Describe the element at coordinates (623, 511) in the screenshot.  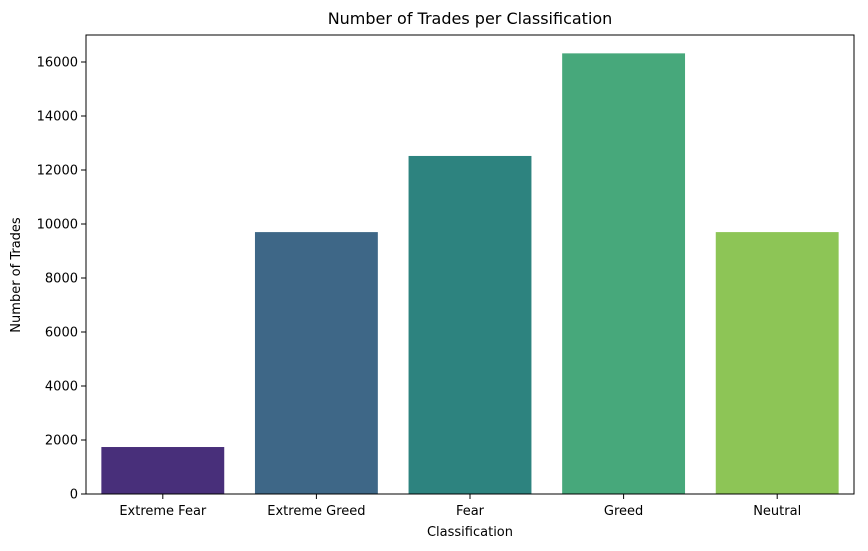
I see `x-tick-label: Greed` at that location.